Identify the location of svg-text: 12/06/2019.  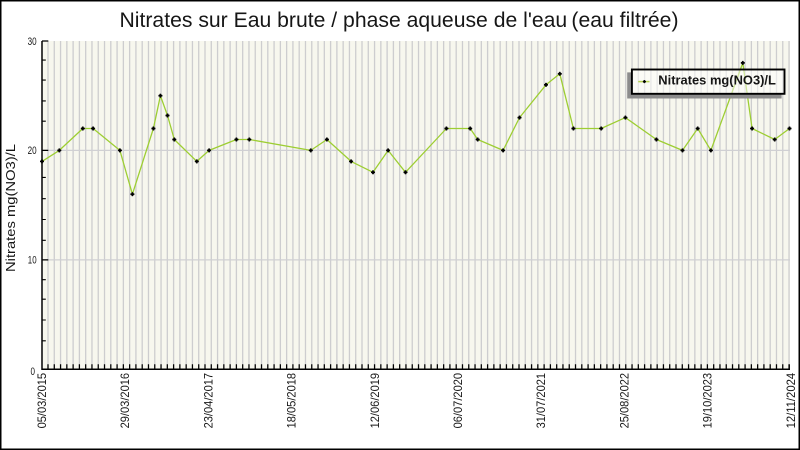
(375, 401).